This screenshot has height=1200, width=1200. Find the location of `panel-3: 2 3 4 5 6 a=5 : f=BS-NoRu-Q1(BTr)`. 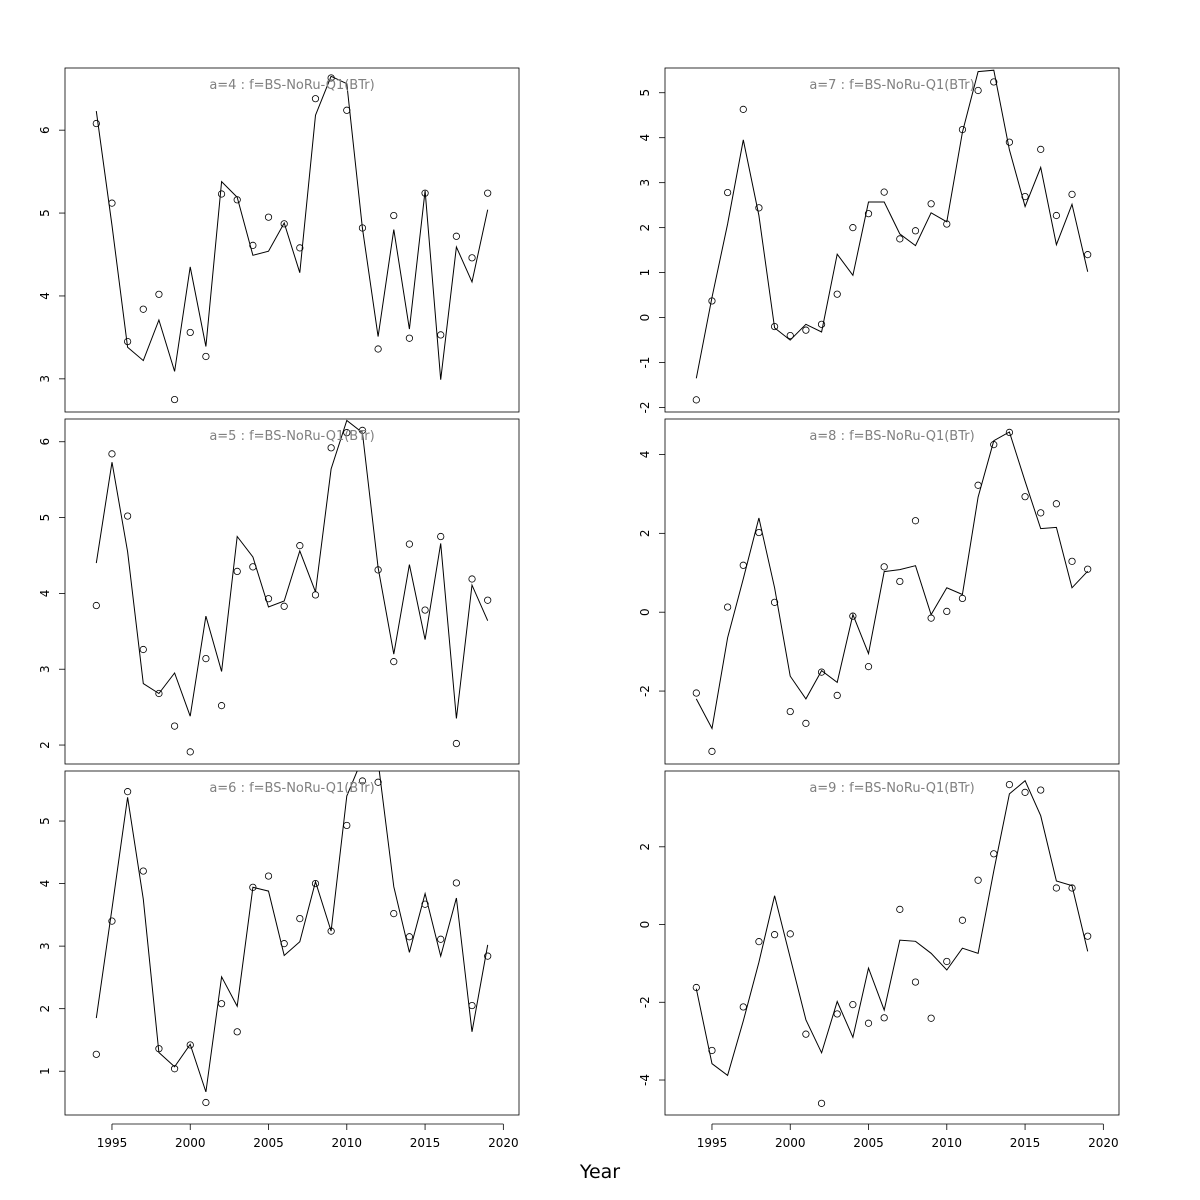

panel-3: 2 3 4 5 6 a=5 : f=BS-NoRu-Q1(BTr) is located at coordinates (279, 591).